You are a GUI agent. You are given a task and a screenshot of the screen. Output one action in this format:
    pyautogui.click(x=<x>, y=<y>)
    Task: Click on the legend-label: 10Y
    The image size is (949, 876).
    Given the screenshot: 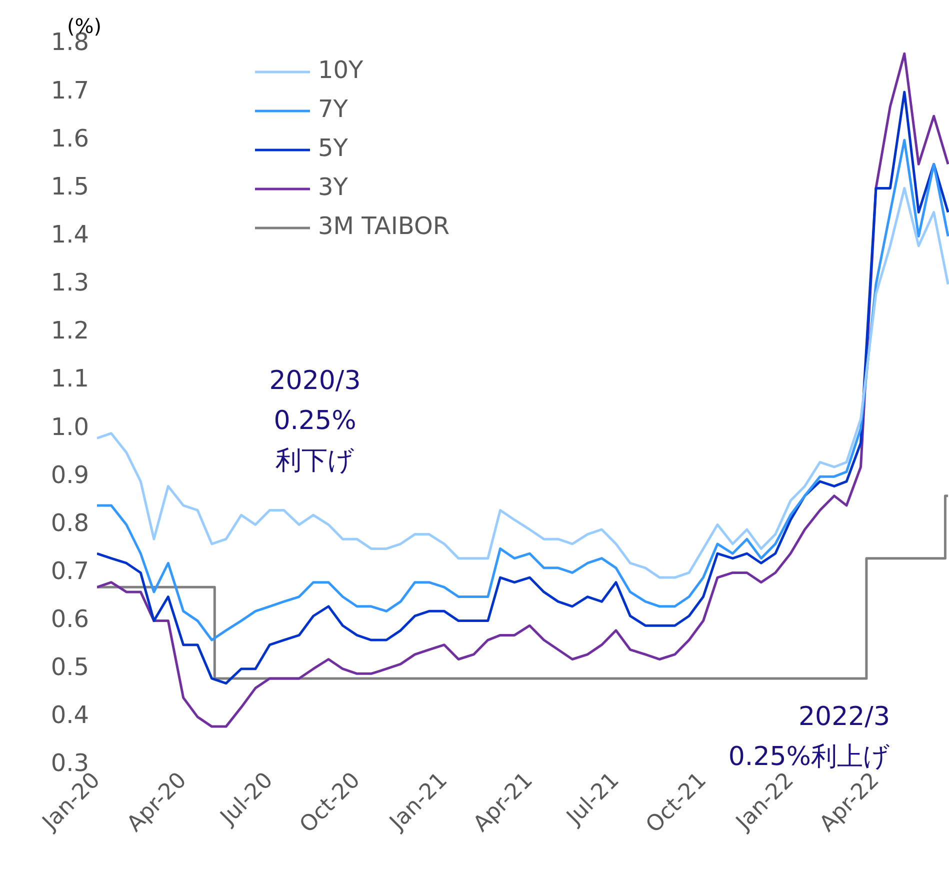 What is the action you would take?
    pyautogui.click(x=341, y=70)
    